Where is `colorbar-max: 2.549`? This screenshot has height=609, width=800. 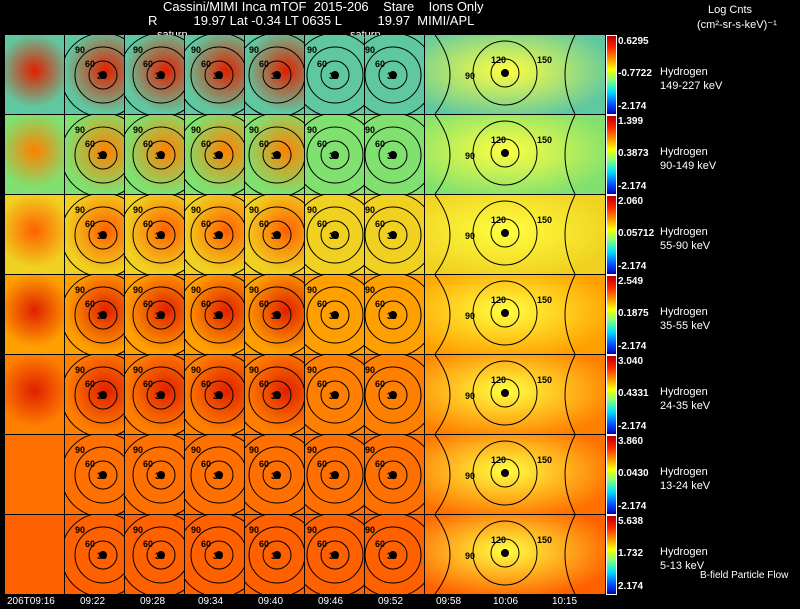
colorbar-max: 2.549 is located at coordinates (631, 281).